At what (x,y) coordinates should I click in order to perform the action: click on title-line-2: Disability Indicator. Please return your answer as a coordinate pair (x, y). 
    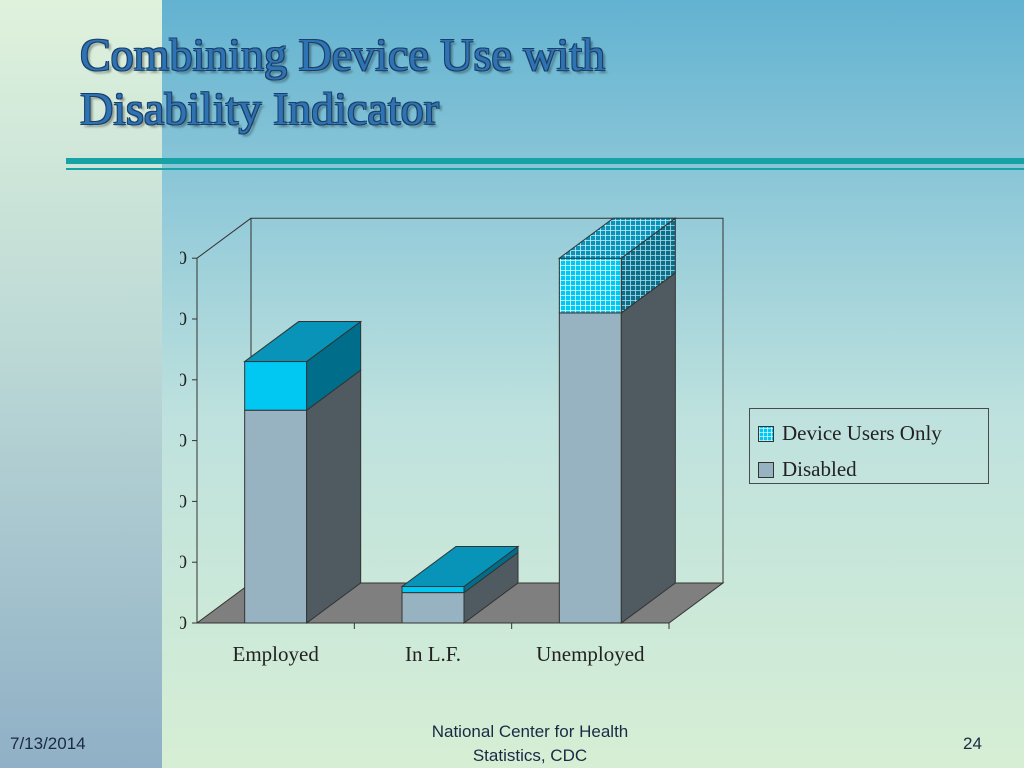
    Looking at the image, I should click on (259, 108).